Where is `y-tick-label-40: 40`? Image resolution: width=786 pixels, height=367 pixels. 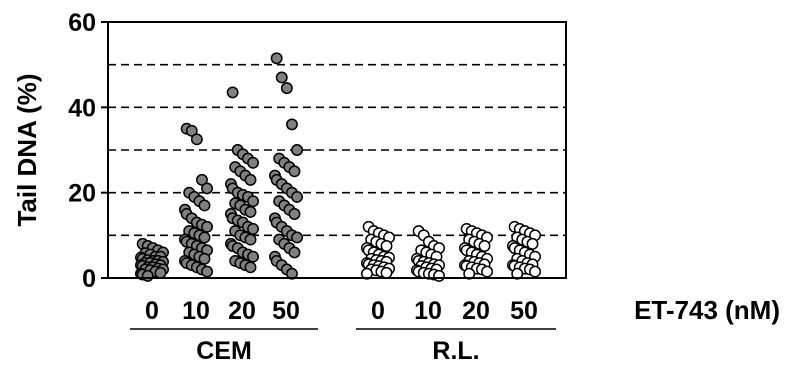 y-tick-label-40: 40 is located at coordinates (82, 108).